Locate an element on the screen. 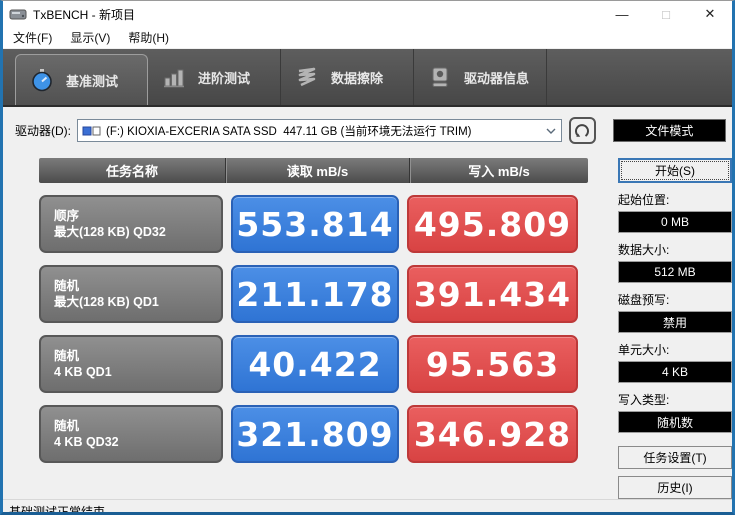  drive-icon is located at coordinates (91, 130).